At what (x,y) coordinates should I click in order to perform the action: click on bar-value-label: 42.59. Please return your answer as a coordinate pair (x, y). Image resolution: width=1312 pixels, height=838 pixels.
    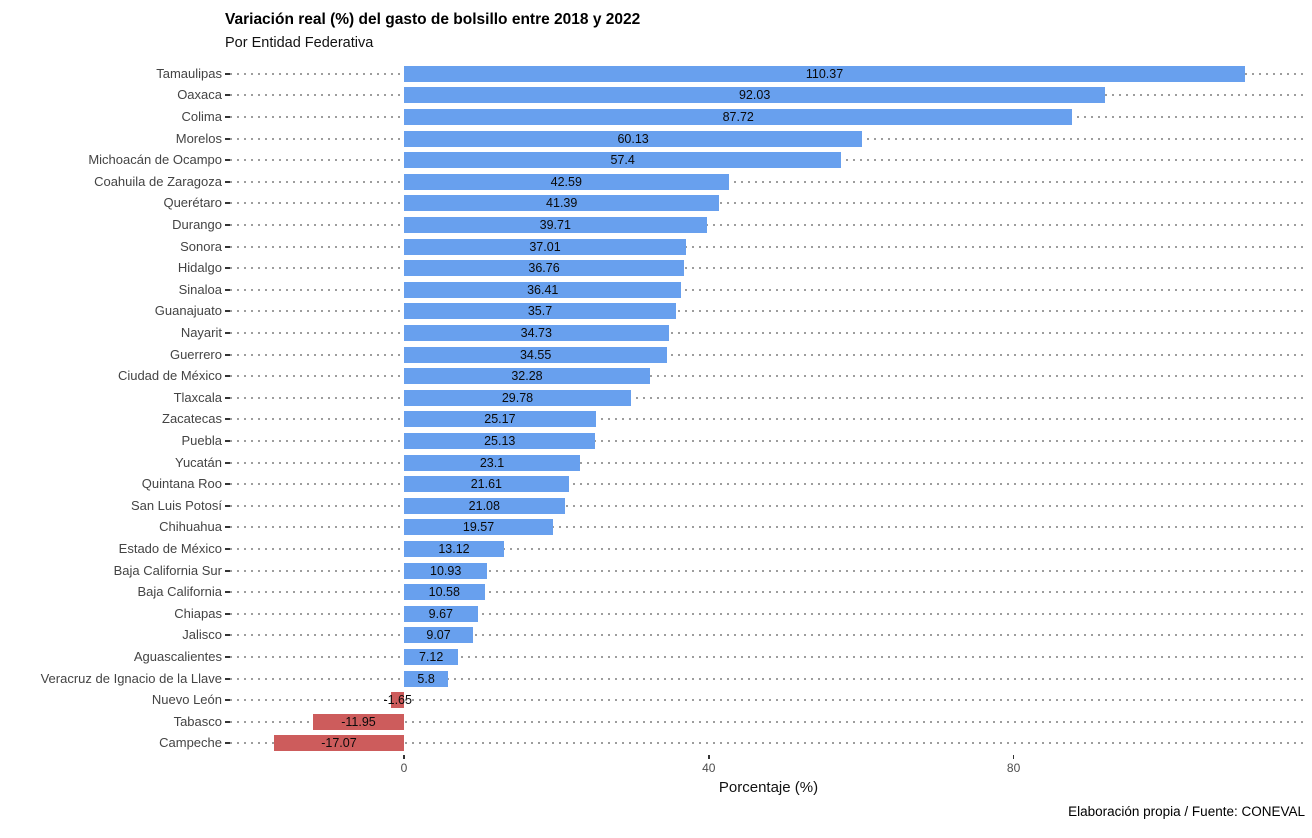
    Looking at the image, I should click on (566, 181).